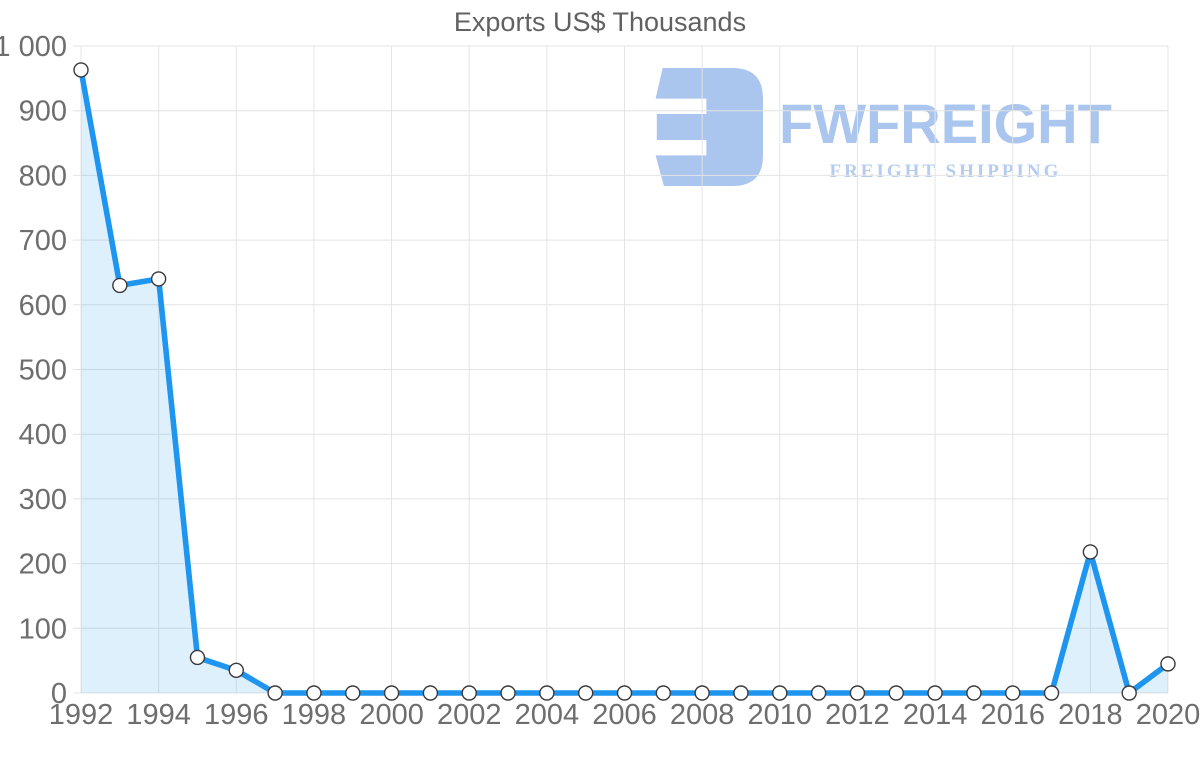 The width and height of the screenshot is (1200, 763). What do you see at coordinates (120, 285) in the screenshot?
I see `data-point-1993` at bounding box center [120, 285].